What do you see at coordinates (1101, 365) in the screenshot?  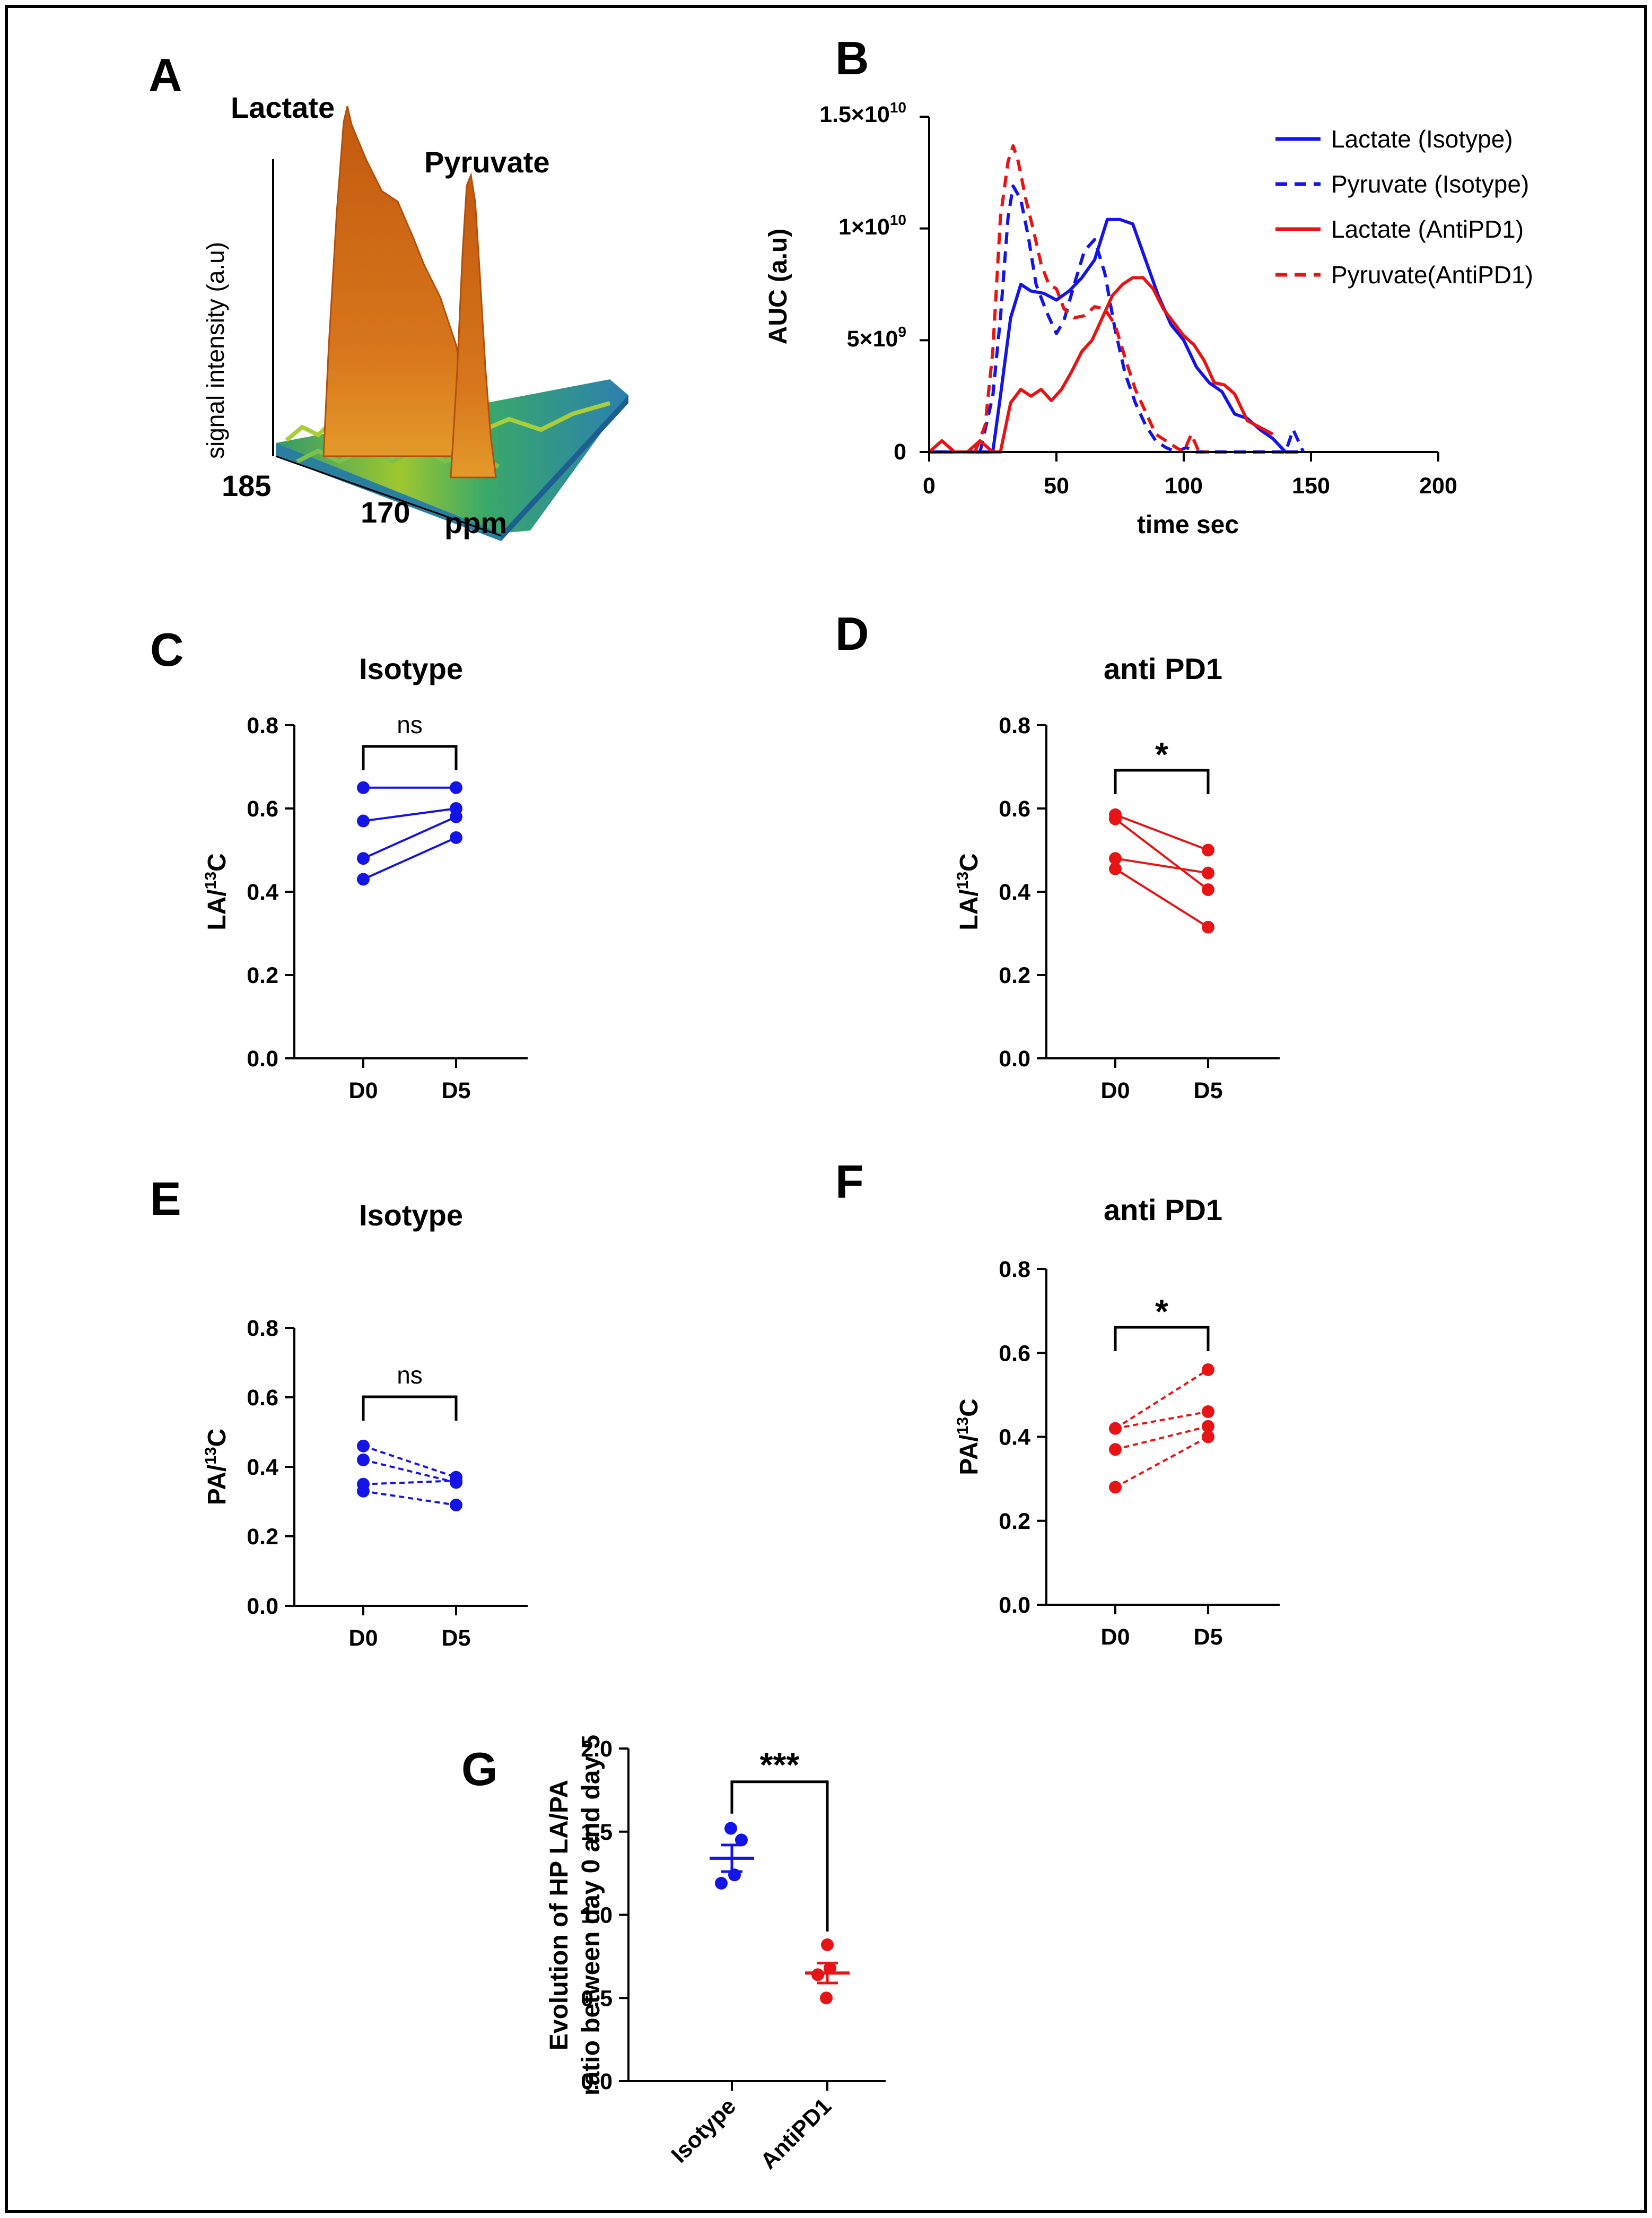 I see `b-series-2-line` at bounding box center [1101, 365].